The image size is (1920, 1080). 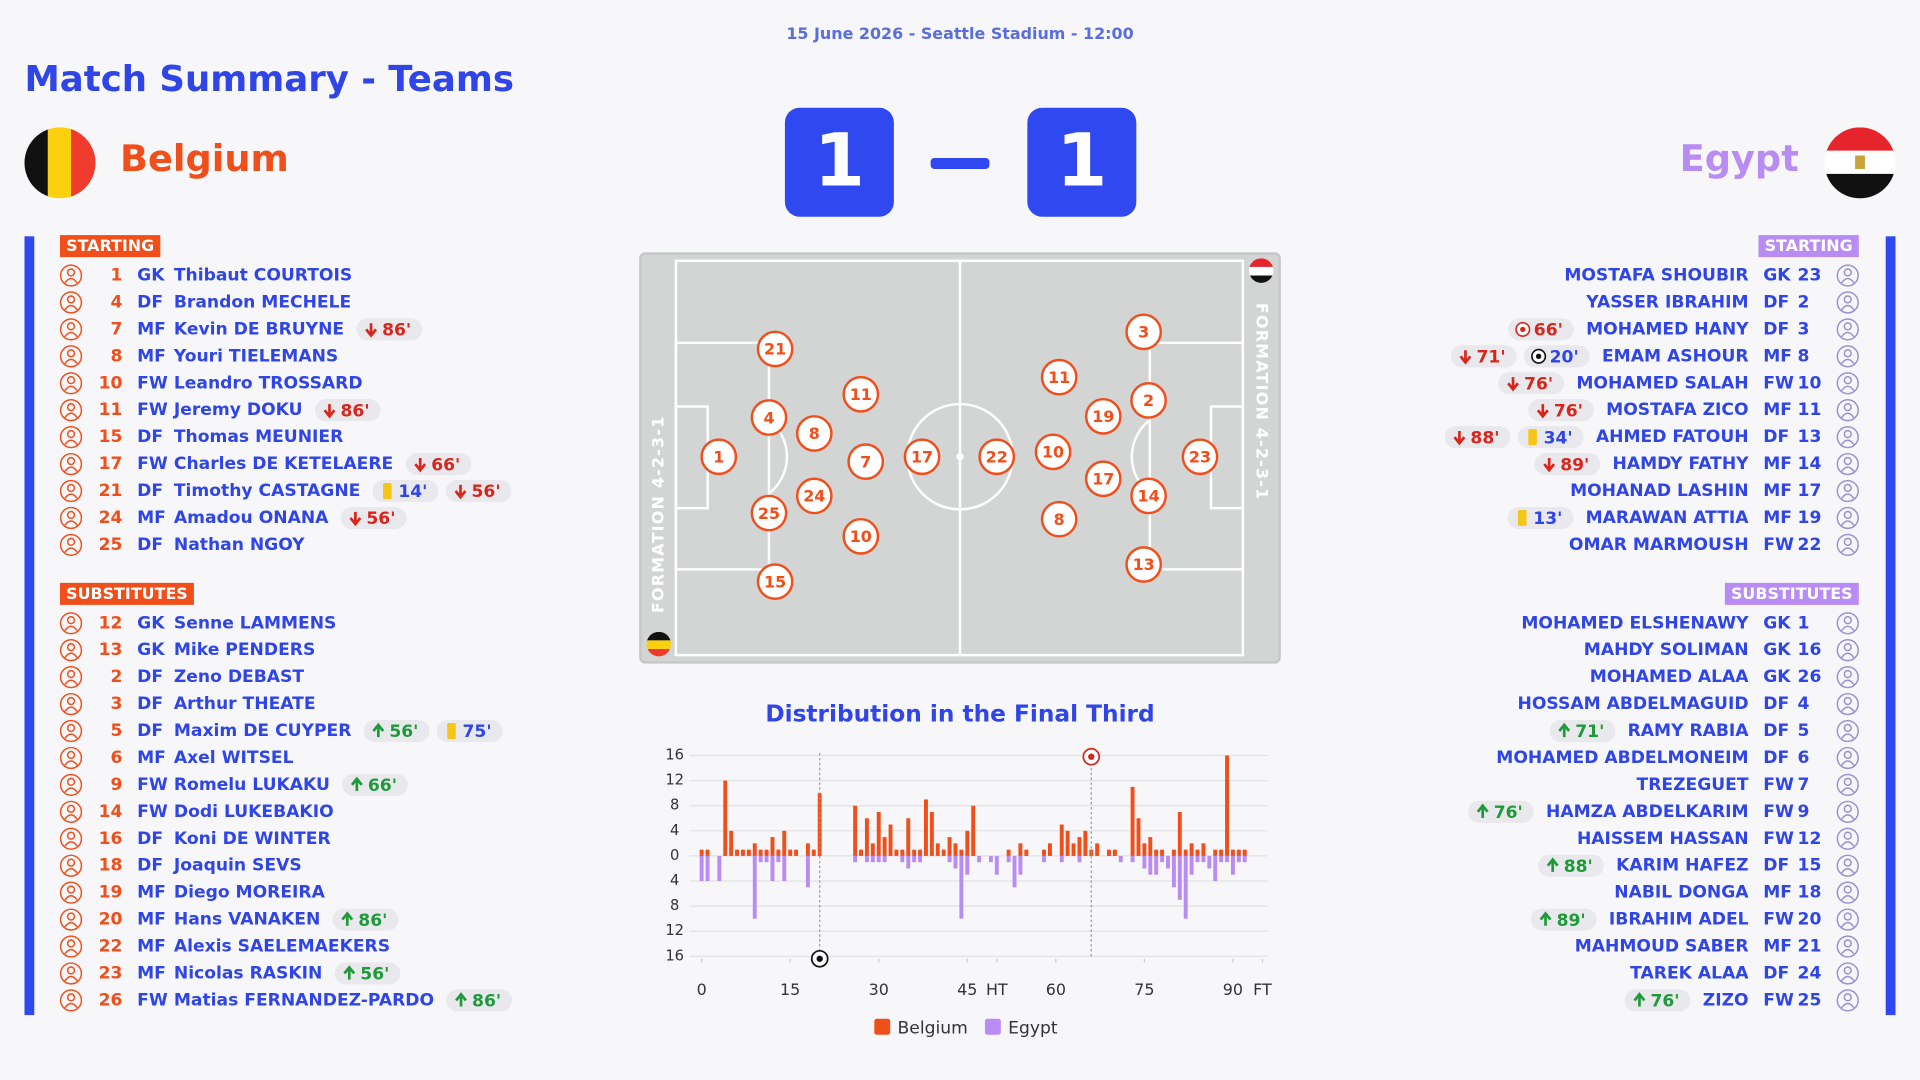 I want to click on player-number: 19, so click(x=111, y=893).